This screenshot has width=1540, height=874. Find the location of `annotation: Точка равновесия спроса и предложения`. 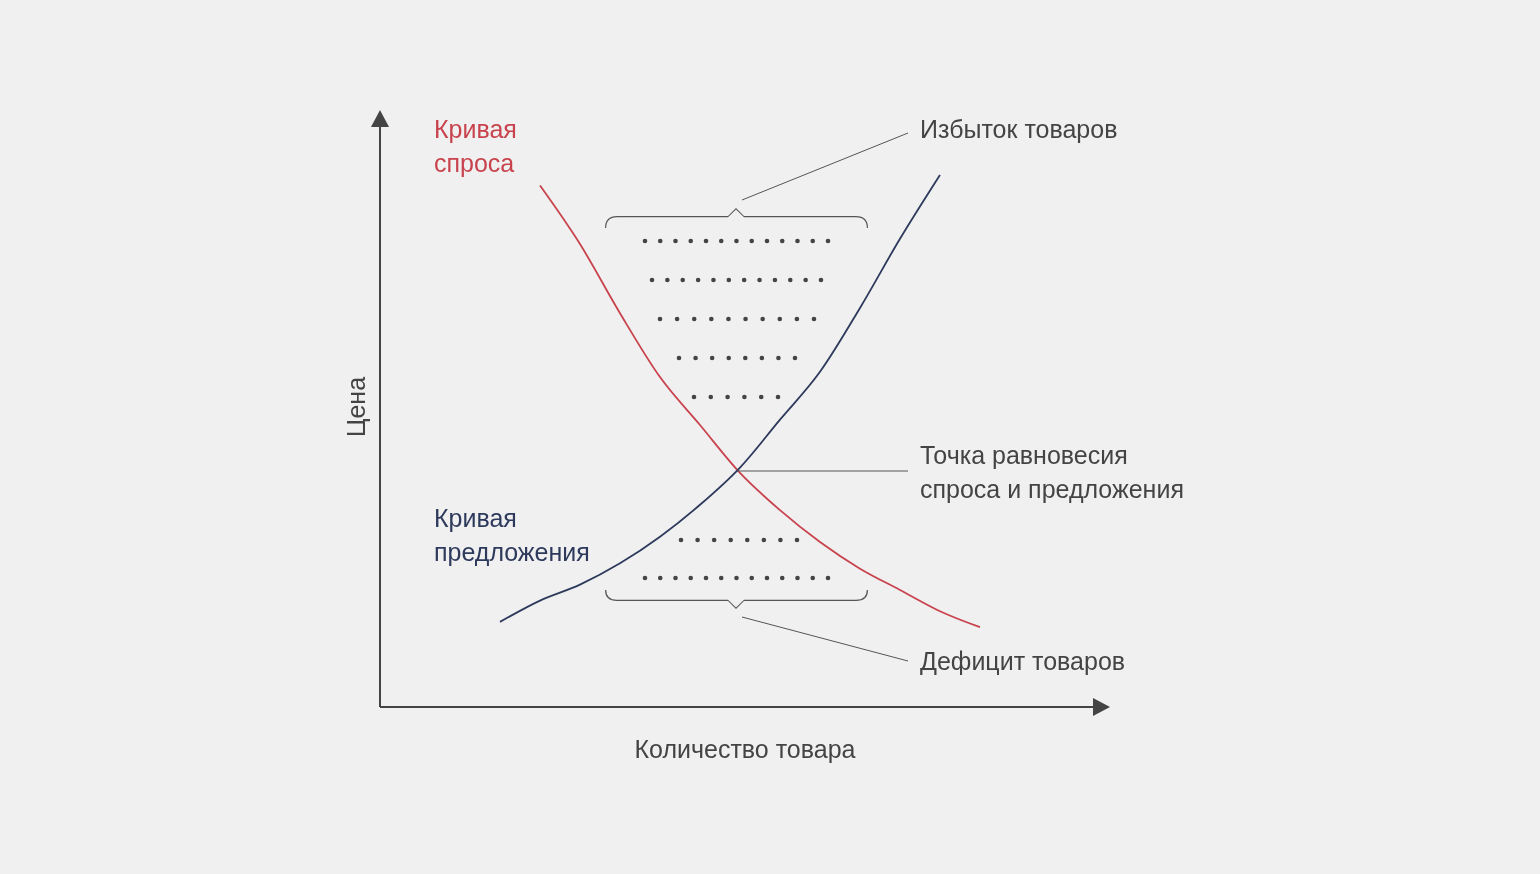

annotation: Точка равновесия спроса и предложения is located at coordinates (1052, 472).